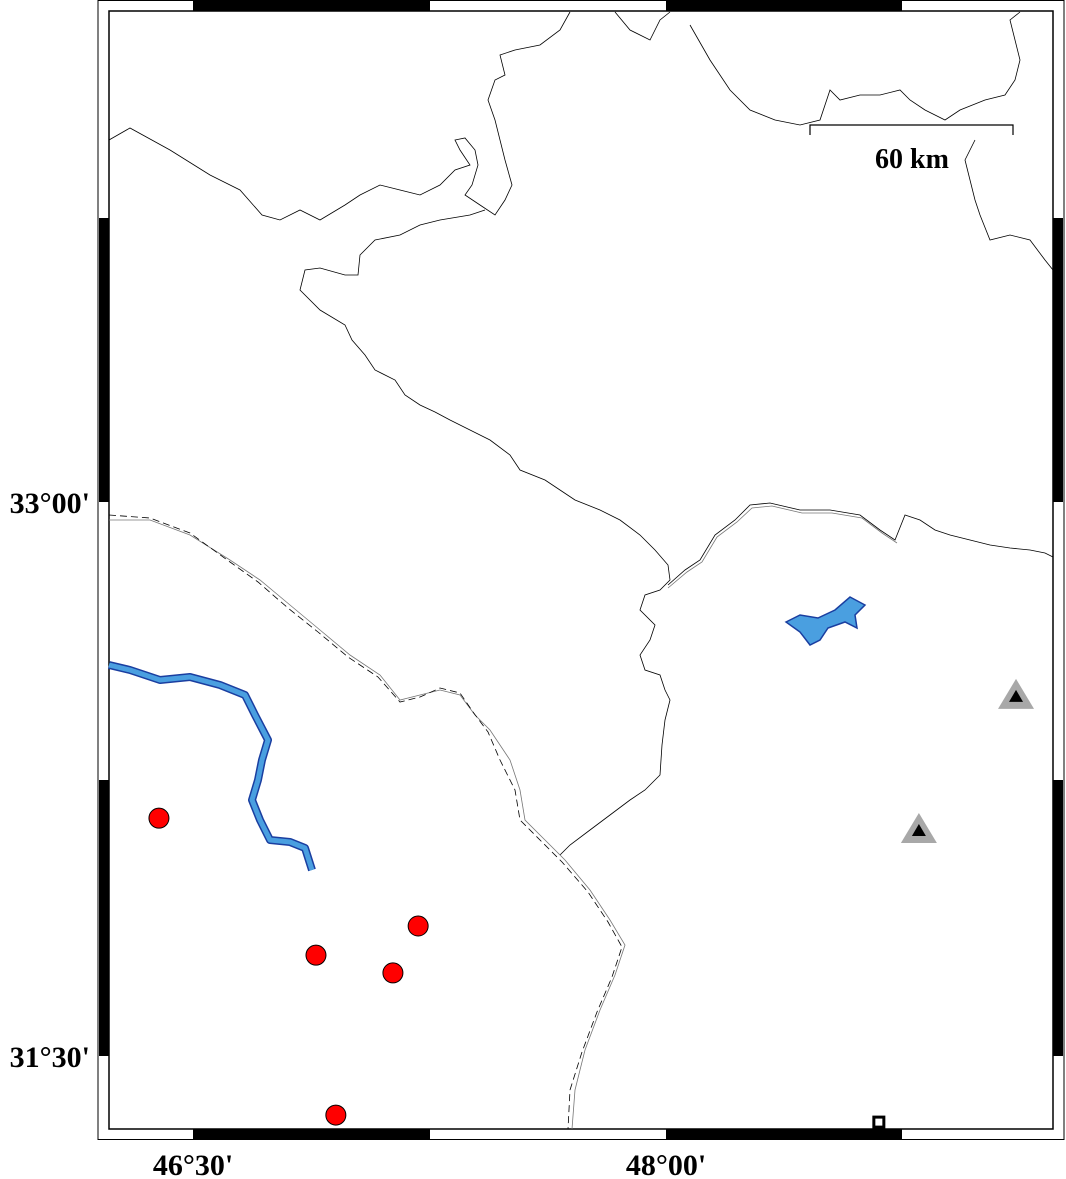  What do you see at coordinates (1009, 205) in the screenshot?
I see `province-boundary-ne-b` at bounding box center [1009, 205].